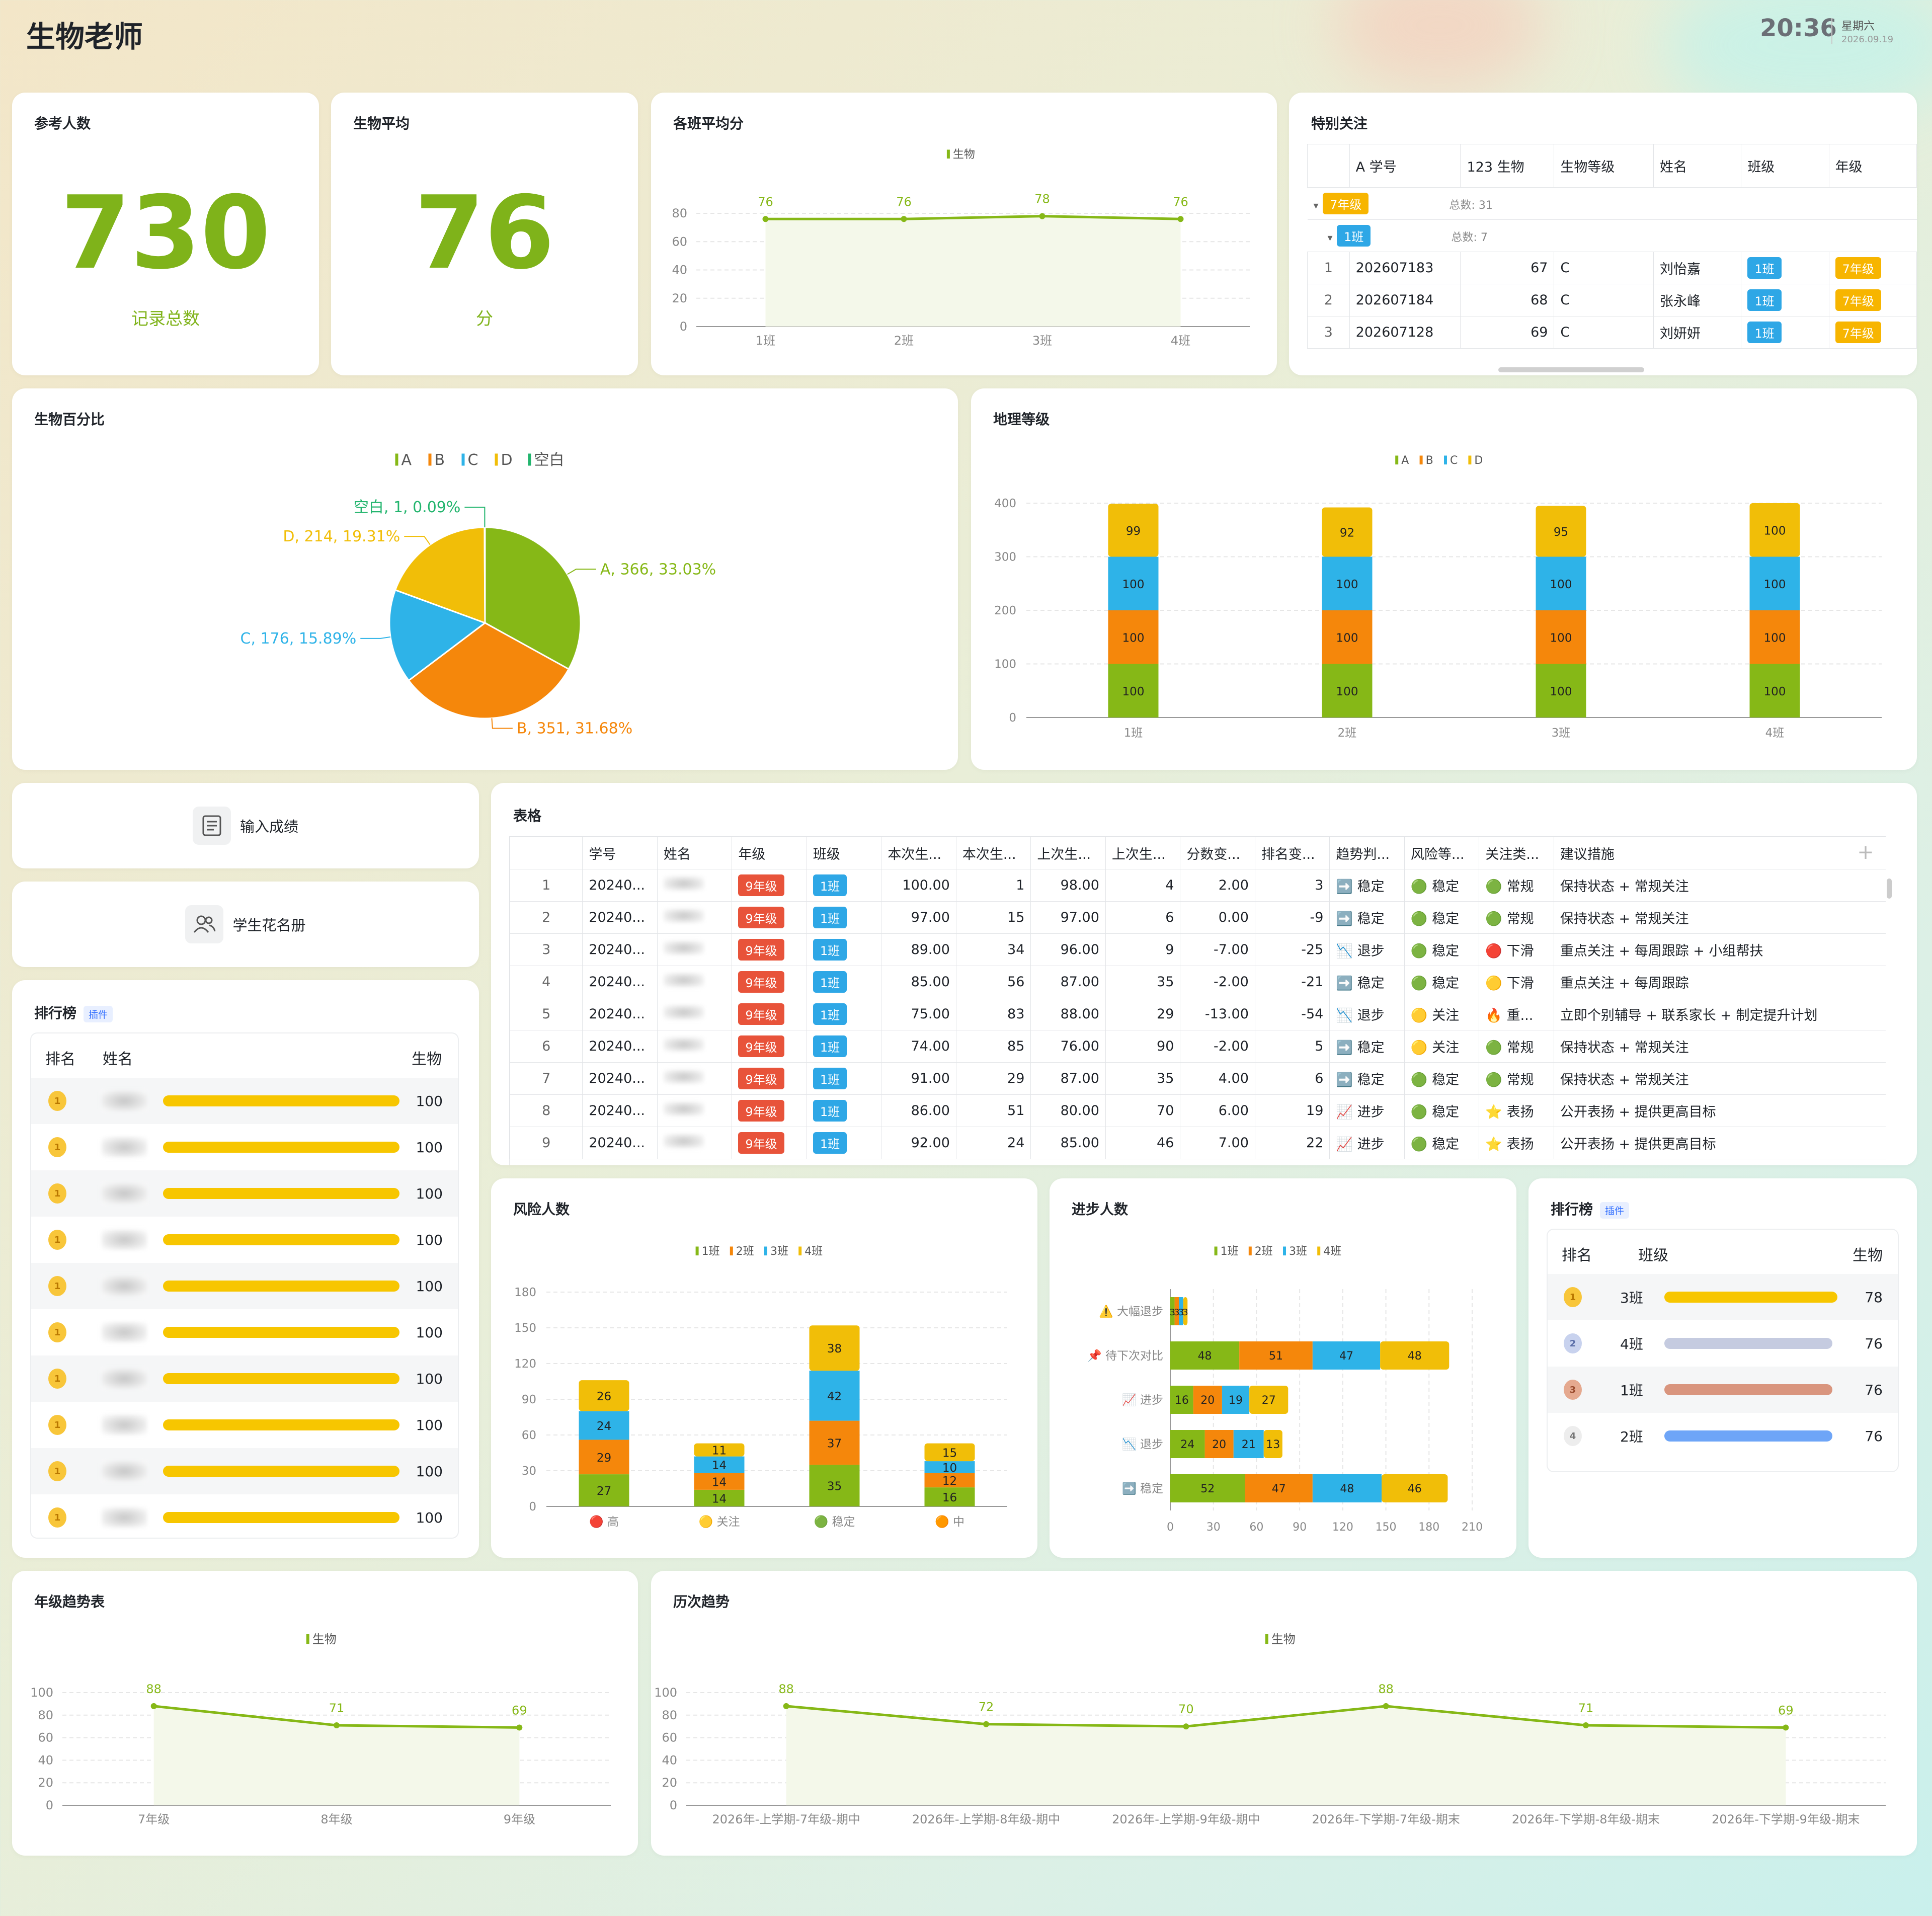 The height and width of the screenshot is (1916, 1932). What do you see at coordinates (919, 1110) in the screenshot?
I see `cell-score: 86.00` at bounding box center [919, 1110].